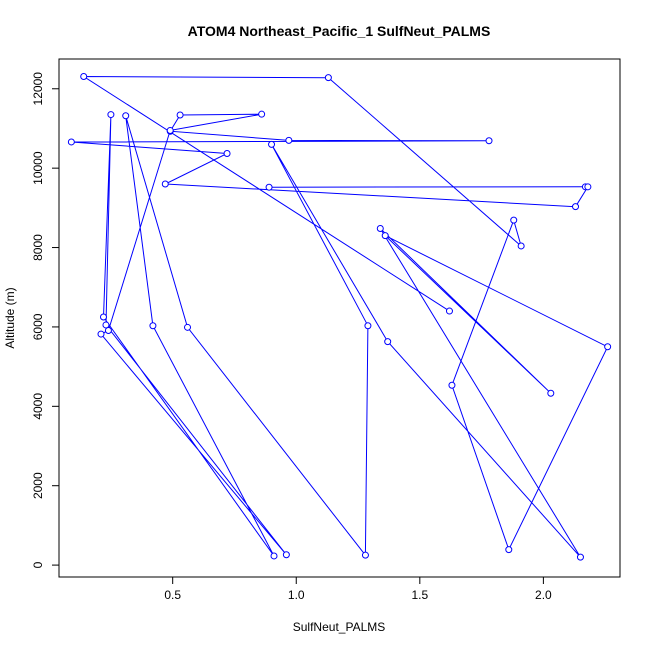 The width and height of the screenshot is (650, 650). What do you see at coordinates (358, 589) in the screenshot?
I see `x-axis: 0.5 1.0 1.5 2.0` at bounding box center [358, 589].